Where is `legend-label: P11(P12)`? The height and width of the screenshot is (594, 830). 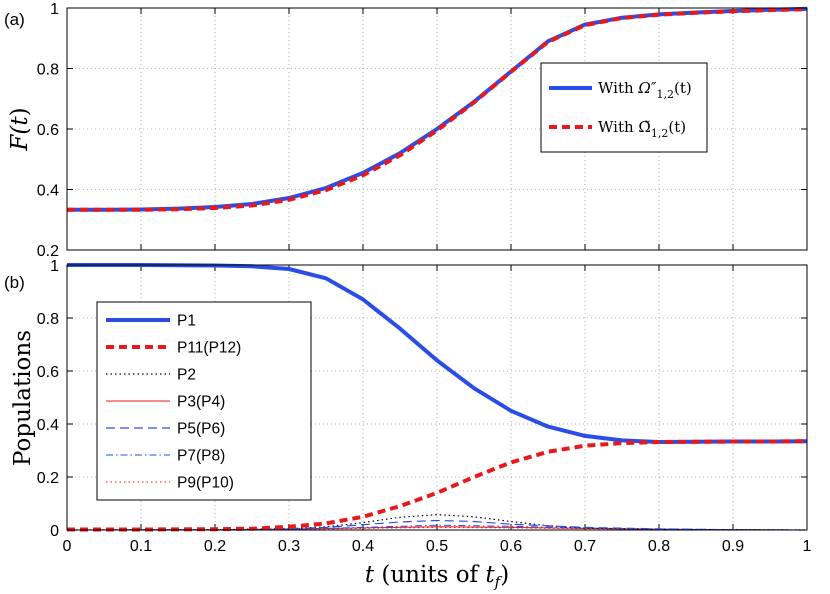
legend-label: P11(P12) is located at coordinates (209, 348).